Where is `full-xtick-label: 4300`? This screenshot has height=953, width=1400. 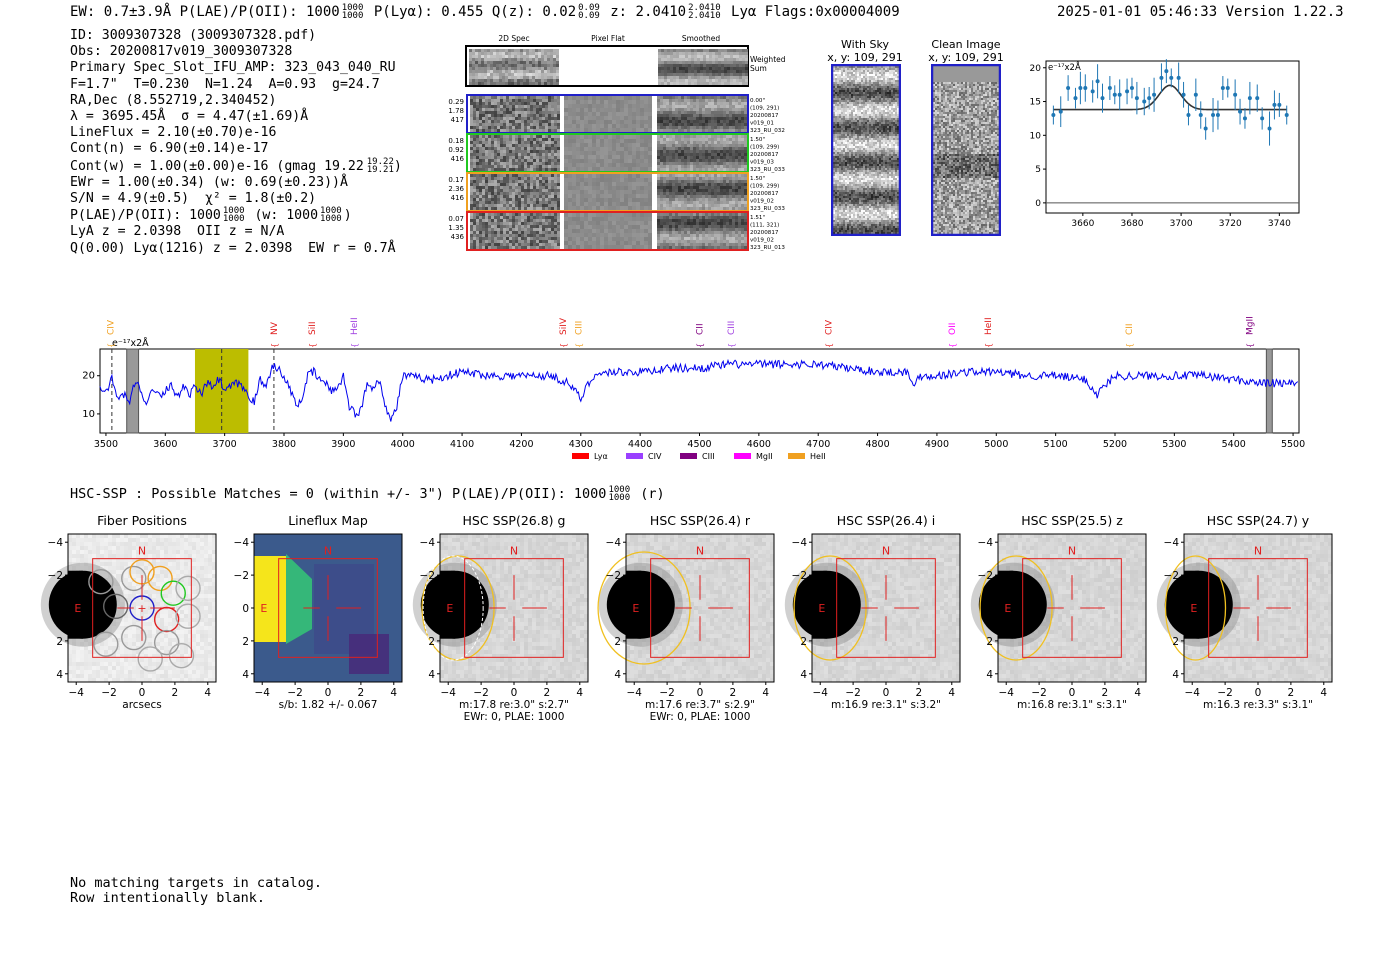
full-xtick-label: 4300 is located at coordinates (581, 444).